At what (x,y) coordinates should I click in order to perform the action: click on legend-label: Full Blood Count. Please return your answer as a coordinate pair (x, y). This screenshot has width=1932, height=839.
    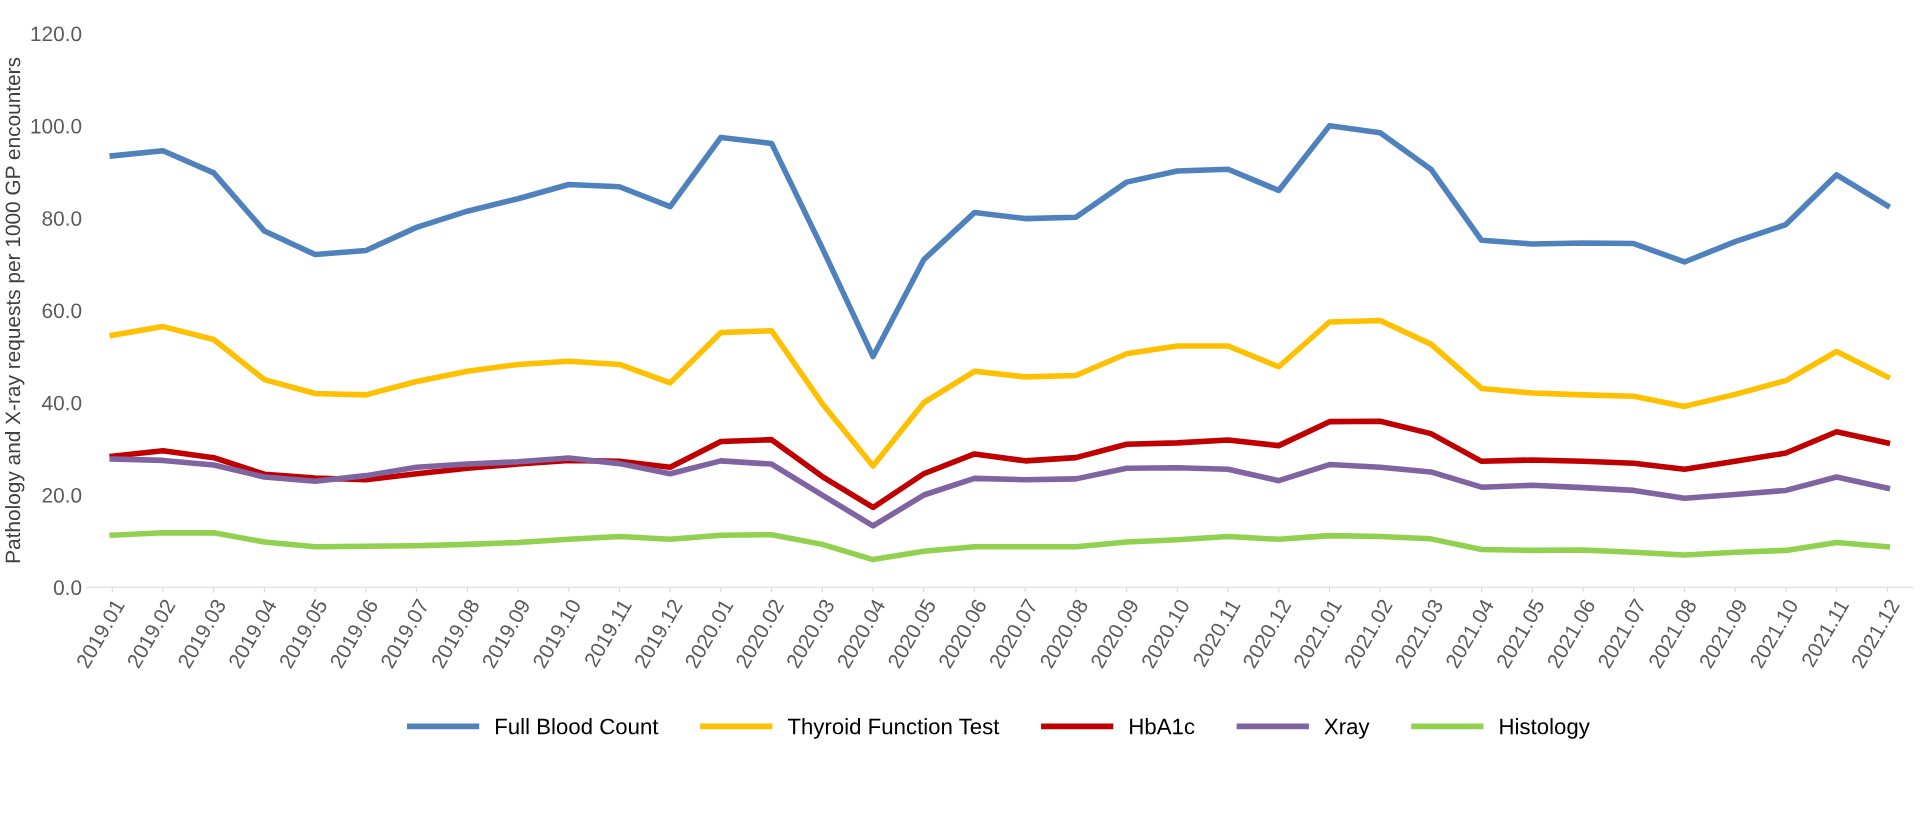
    Looking at the image, I should click on (577, 726).